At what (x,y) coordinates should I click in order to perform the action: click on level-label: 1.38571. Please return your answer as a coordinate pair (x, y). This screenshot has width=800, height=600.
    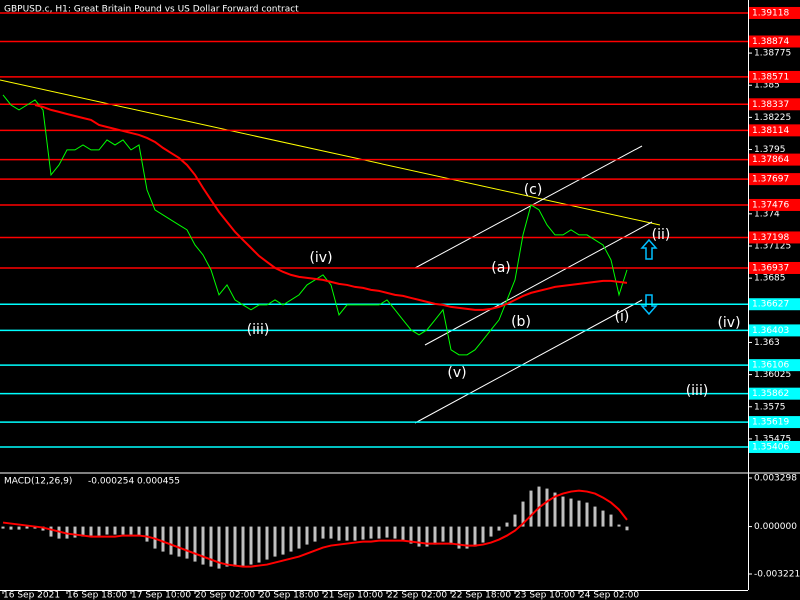
    Looking at the image, I should click on (770, 77).